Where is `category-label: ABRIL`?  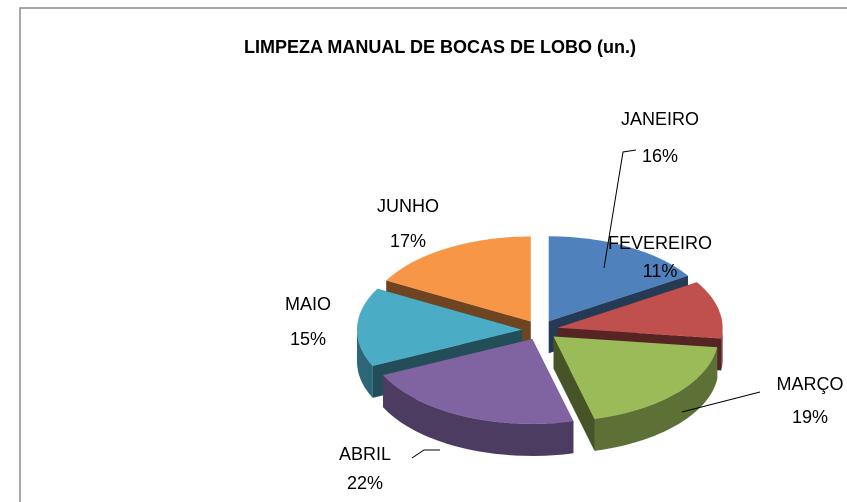
category-label: ABRIL is located at coordinates (365, 454).